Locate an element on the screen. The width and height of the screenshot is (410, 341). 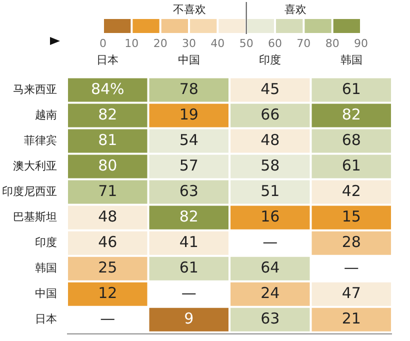
data-label: 46 is located at coordinates (108, 241).